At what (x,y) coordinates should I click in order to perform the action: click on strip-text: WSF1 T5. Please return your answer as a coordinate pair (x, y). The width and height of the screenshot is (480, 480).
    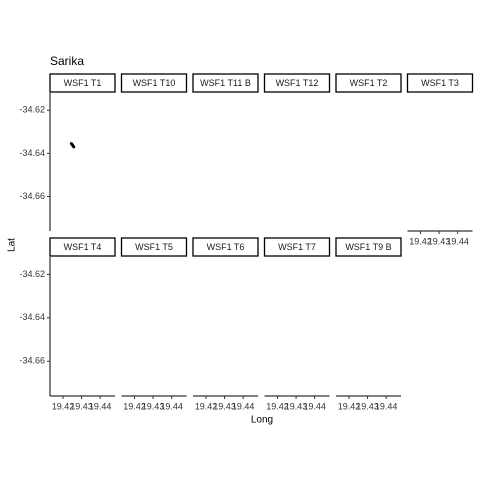
    Looking at the image, I should click on (154, 247).